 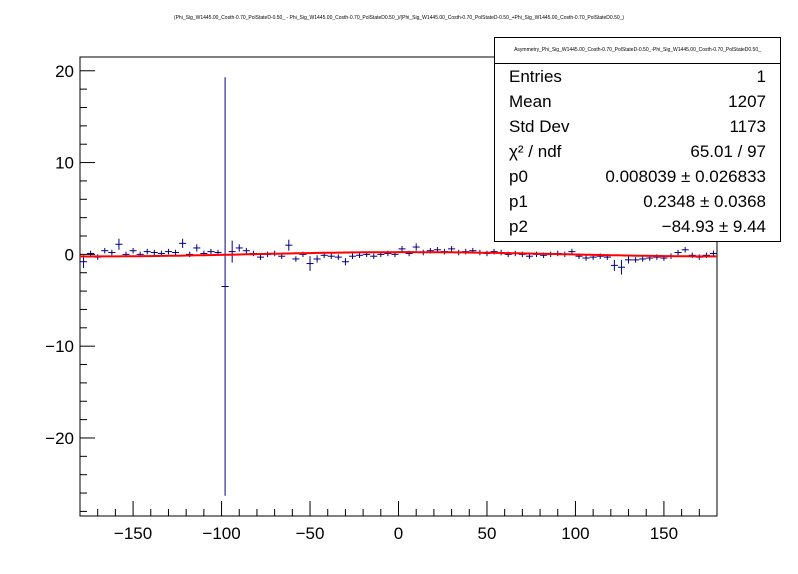 I want to click on stats-label: Std Dev, so click(x=539, y=126).